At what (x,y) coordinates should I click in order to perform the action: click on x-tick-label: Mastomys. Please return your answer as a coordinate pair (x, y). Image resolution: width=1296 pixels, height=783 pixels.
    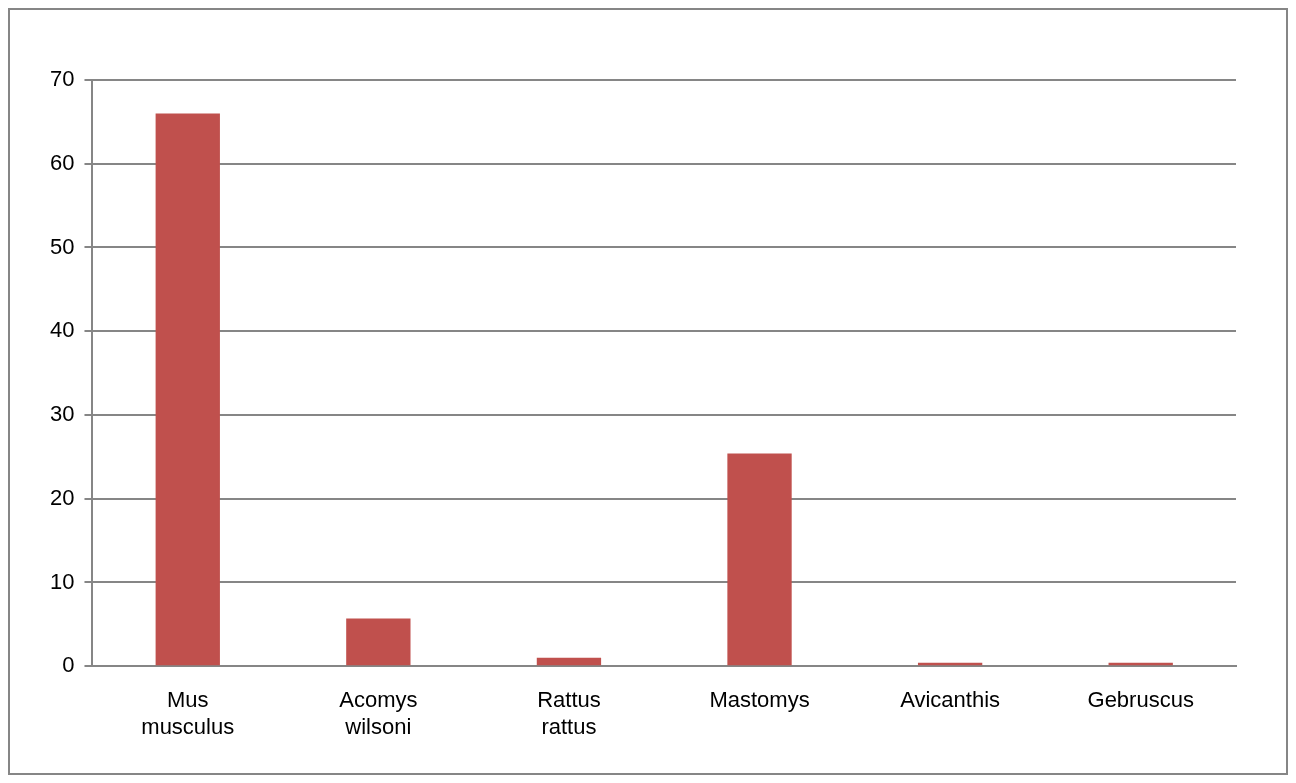
    Looking at the image, I should click on (759, 700).